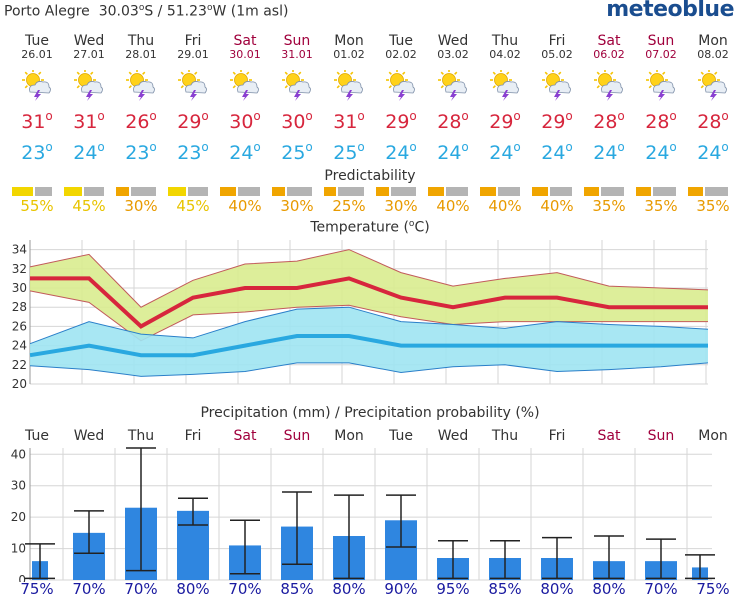 This screenshot has height=605, width=740. What do you see at coordinates (401, 206) in the screenshot?
I see `predictability-percent: 30%` at bounding box center [401, 206].